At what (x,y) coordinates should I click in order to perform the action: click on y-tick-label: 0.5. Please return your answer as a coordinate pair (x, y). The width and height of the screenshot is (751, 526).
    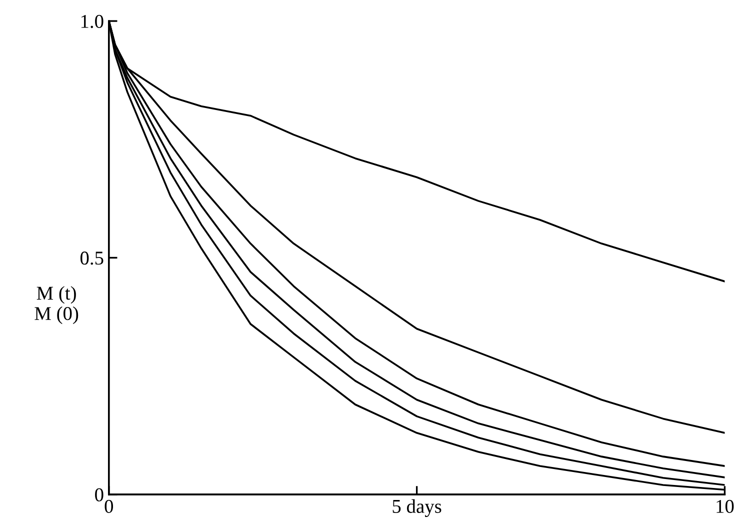
    Looking at the image, I should click on (92, 258).